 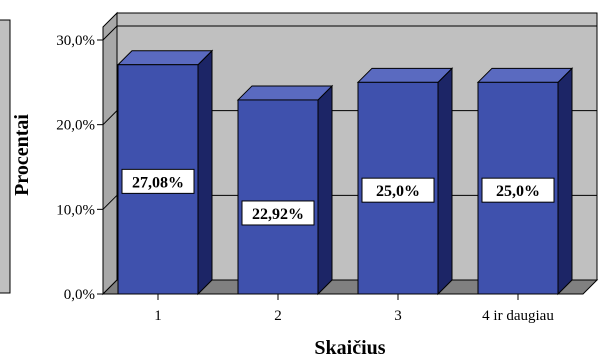 I want to click on bar: 27,08%, so click(x=165, y=172).